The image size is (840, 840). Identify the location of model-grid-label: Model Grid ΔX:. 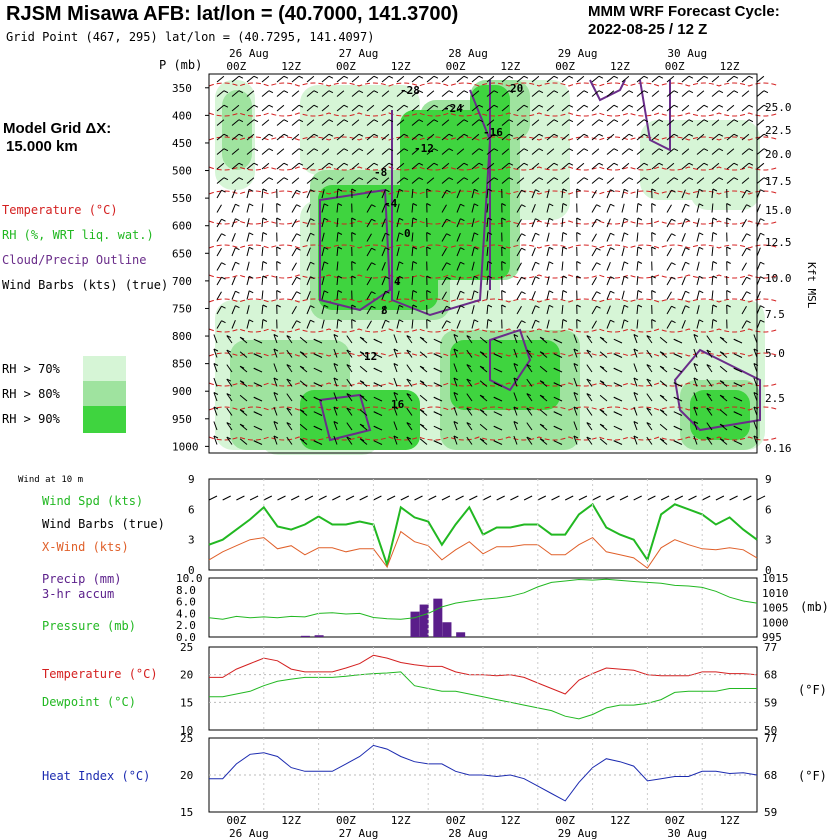
(57, 128).